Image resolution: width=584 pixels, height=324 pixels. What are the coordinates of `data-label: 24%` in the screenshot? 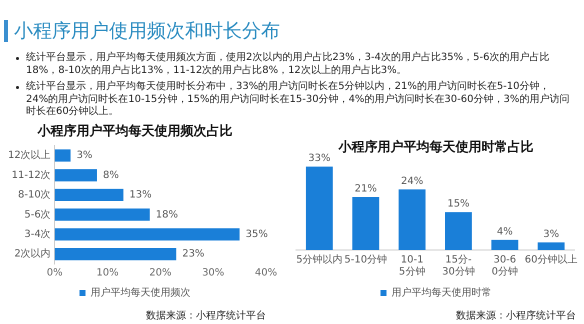 It's located at (412, 181).